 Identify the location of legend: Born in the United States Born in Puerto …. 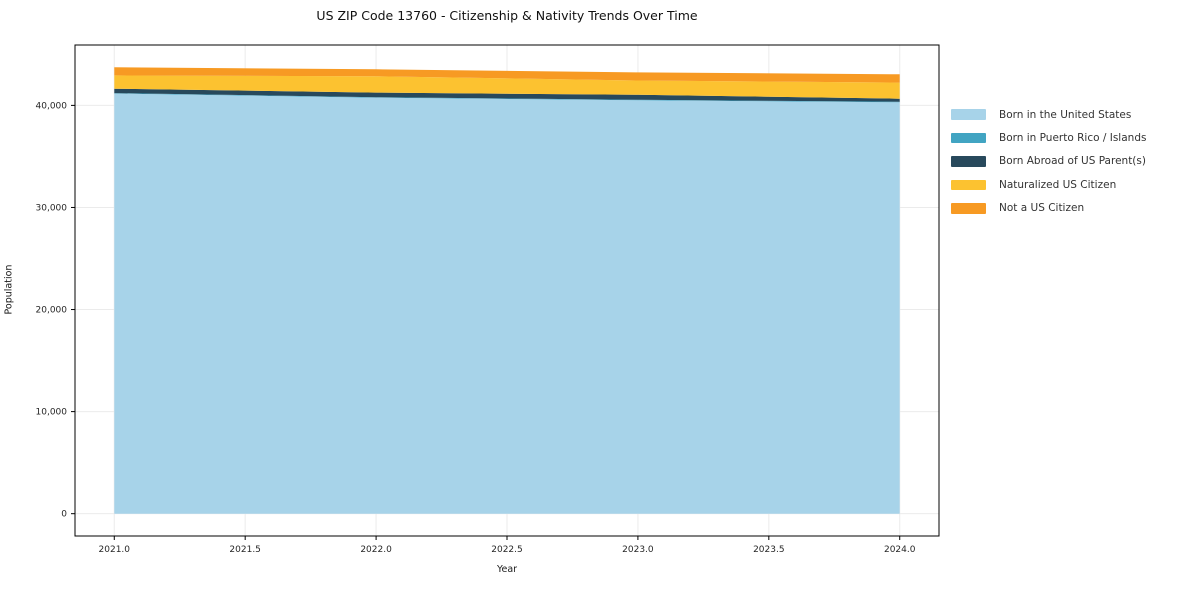
(1048, 161).